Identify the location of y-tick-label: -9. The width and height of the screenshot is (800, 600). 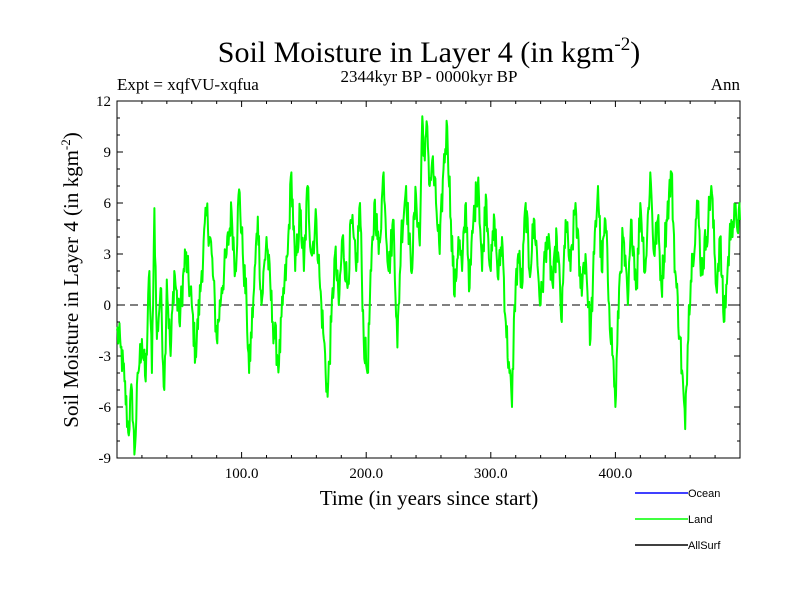
(105, 459).